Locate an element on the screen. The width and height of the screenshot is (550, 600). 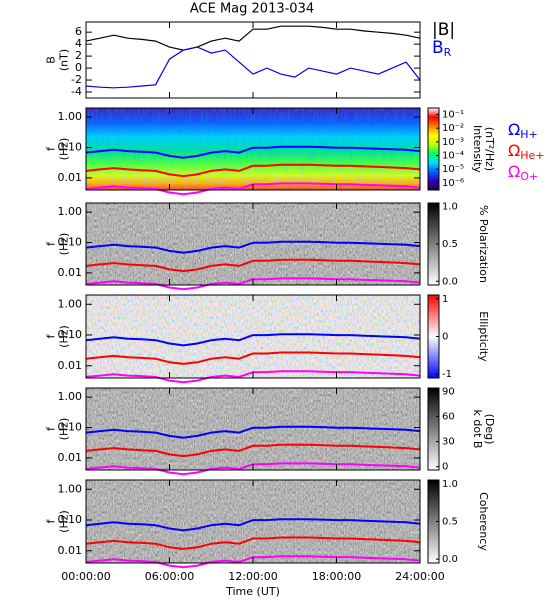
x-axis-label: Time (UT) is located at coordinates (252, 591).